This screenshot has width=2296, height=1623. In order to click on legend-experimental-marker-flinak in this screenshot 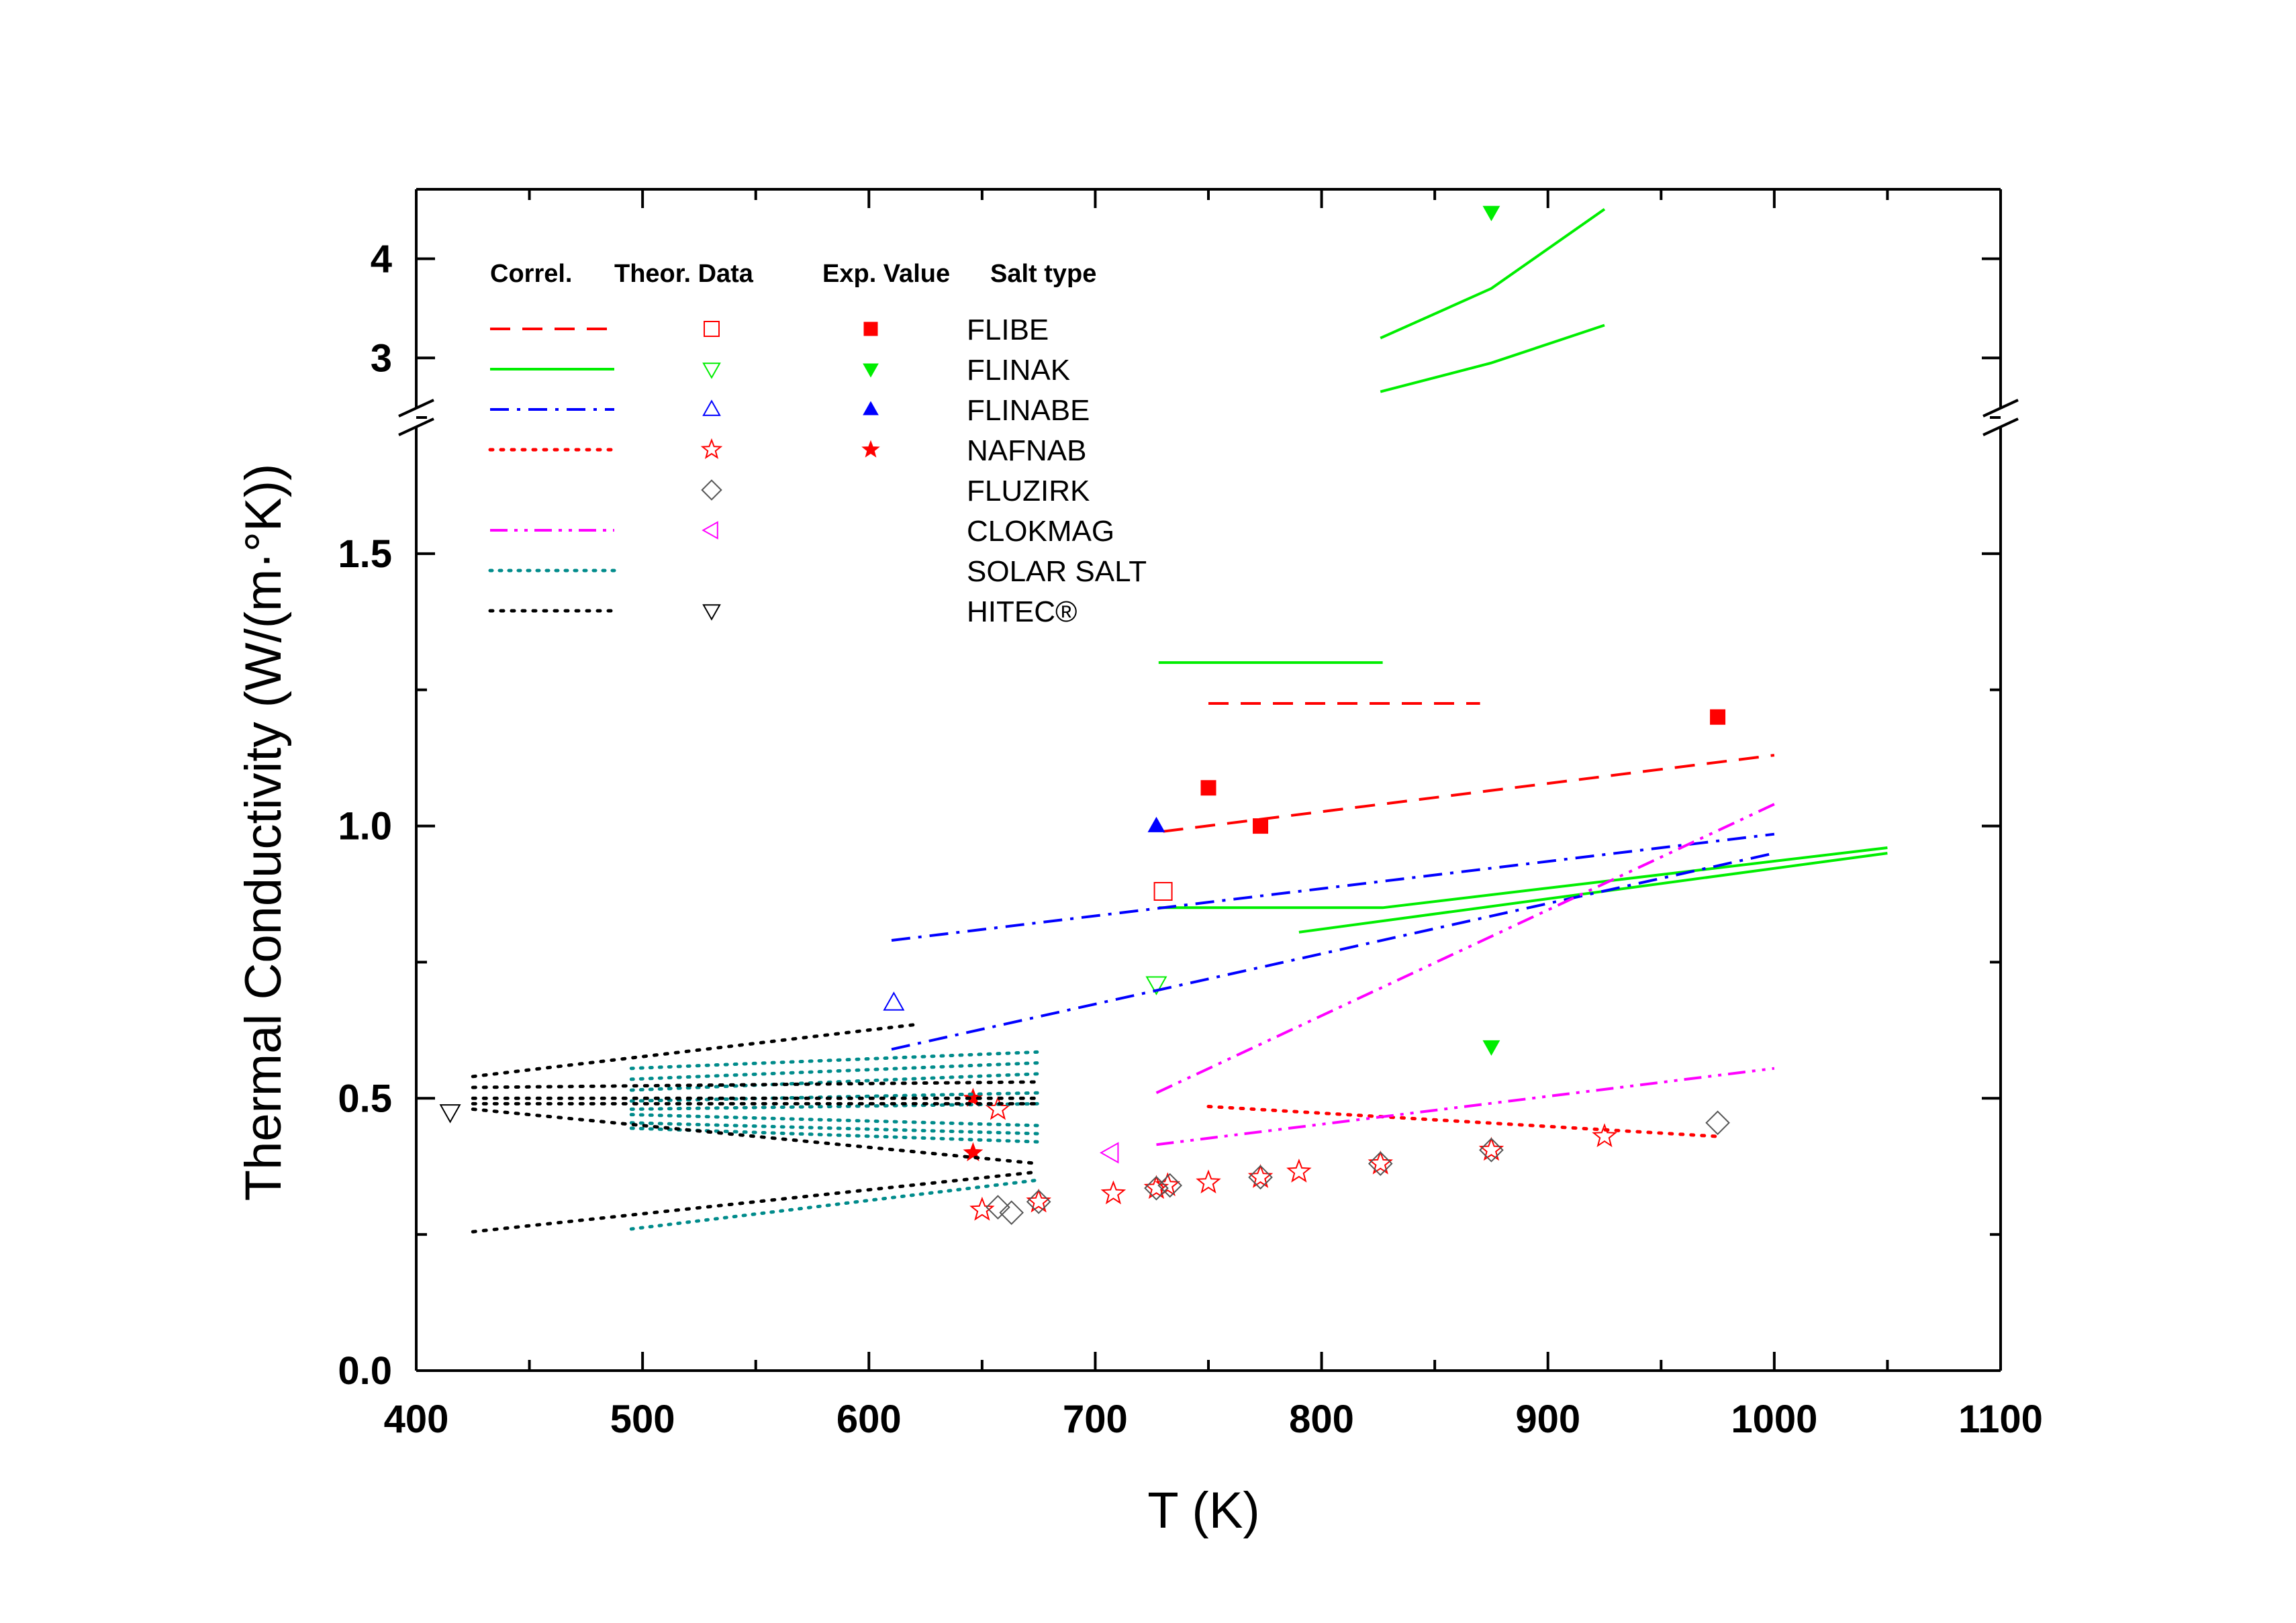, I will do `click(871, 370)`.